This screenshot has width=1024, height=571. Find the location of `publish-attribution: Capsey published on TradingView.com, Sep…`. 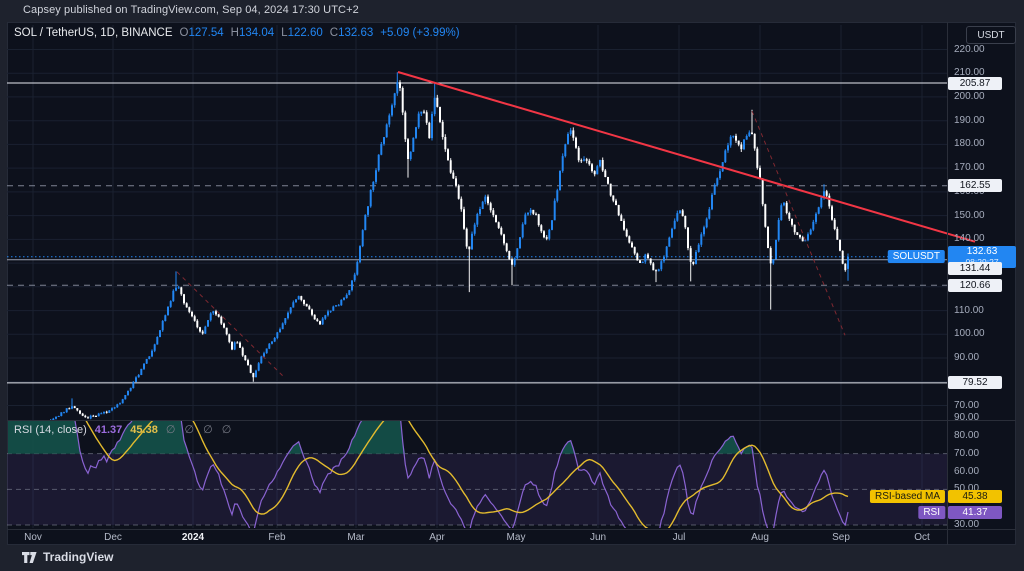

publish-attribution: Capsey published on TradingView.com, Sep… is located at coordinates (191, 10).